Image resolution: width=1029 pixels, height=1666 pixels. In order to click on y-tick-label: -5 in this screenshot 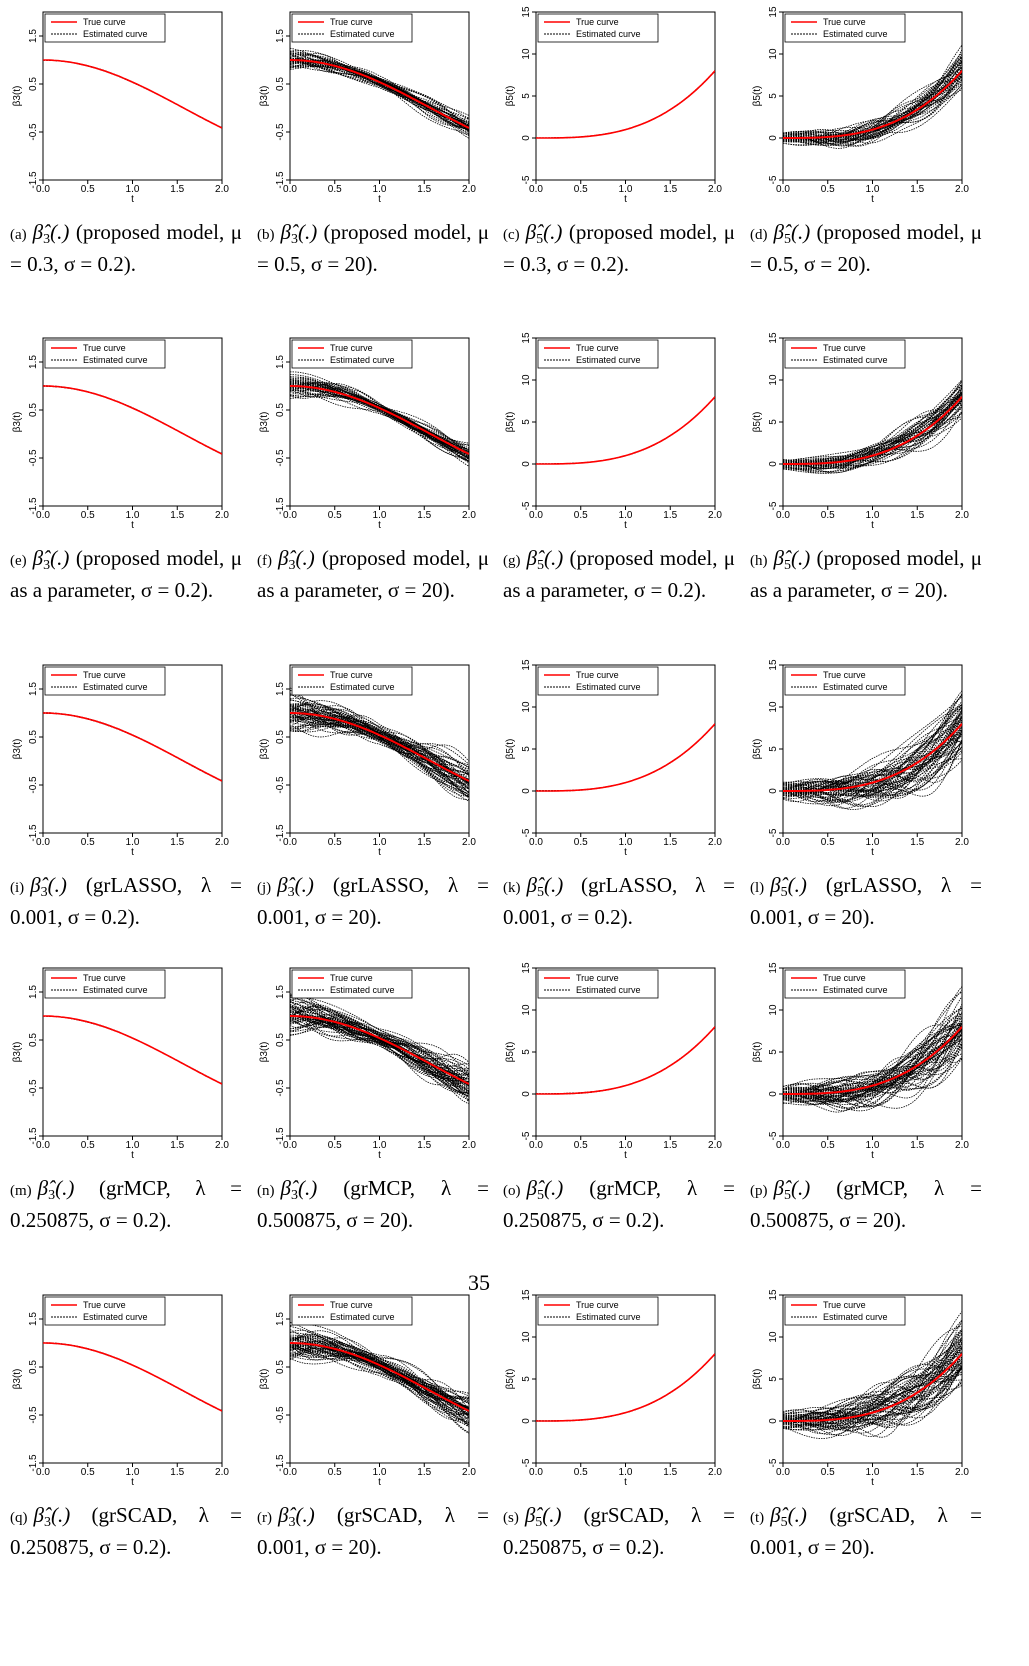, I will do `click(773, 179)`.